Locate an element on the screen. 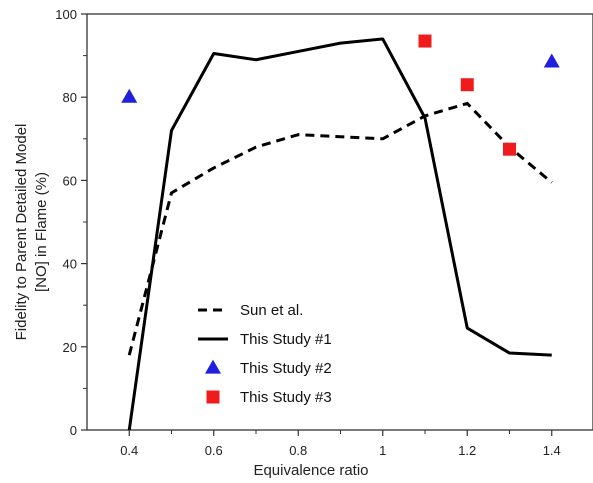 The height and width of the screenshot is (483, 593). x-axis-title: Equivalence ratio is located at coordinates (310, 470).